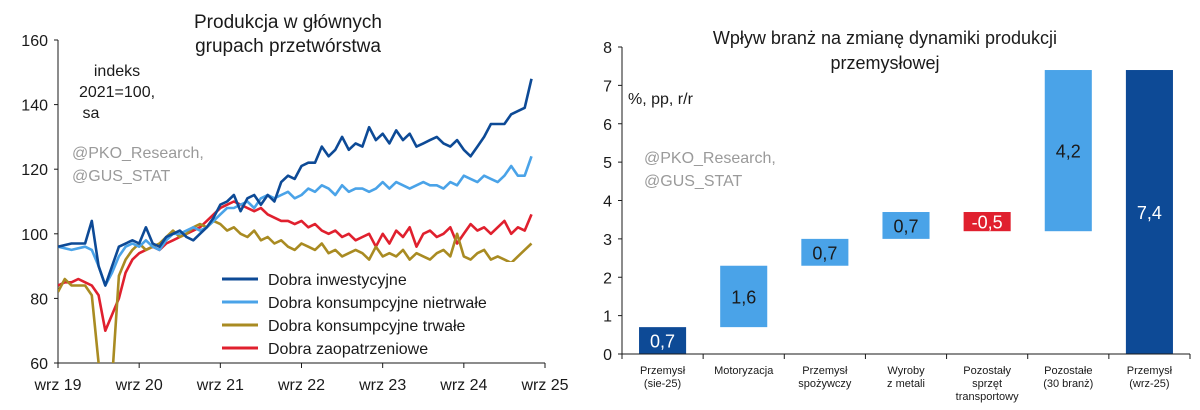  What do you see at coordinates (825, 384) in the screenshot?
I see `x-category-label: spożywczy` at bounding box center [825, 384].